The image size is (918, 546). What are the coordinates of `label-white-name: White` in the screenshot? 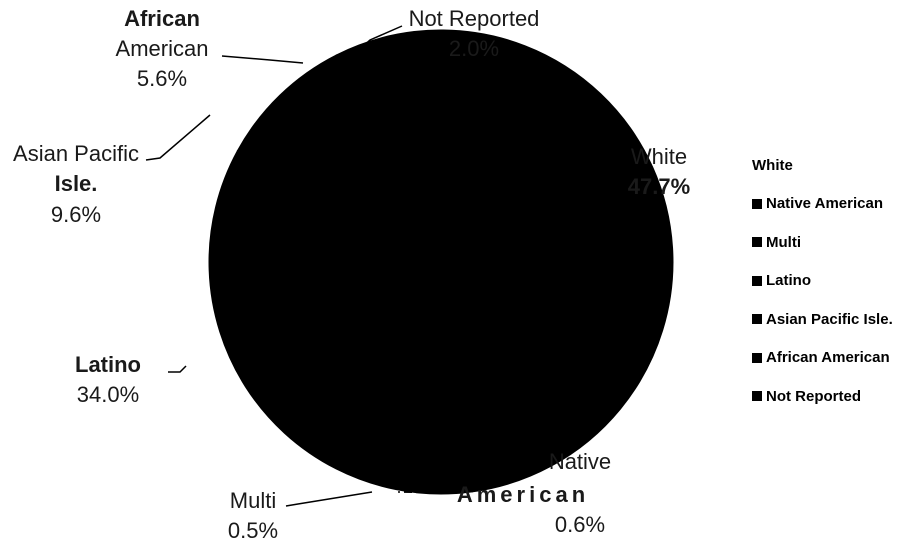 It's located at (659, 156).